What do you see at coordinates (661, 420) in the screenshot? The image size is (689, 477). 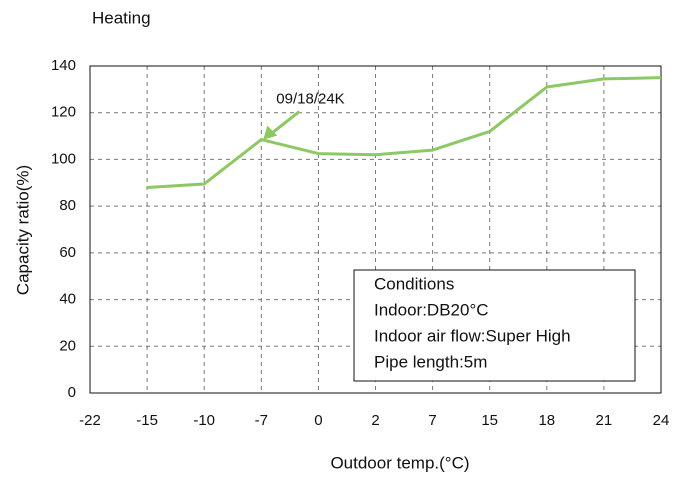 I see `x-tick-label: 24` at bounding box center [661, 420].